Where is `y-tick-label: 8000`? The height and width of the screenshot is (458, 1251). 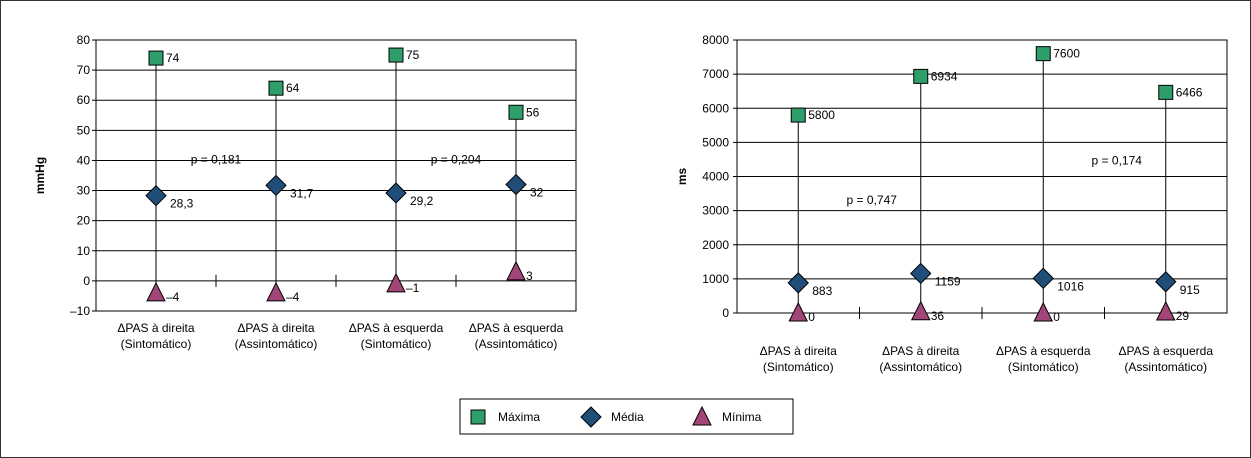 y-tick-label: 8000 is located at coordinates (715, 40).